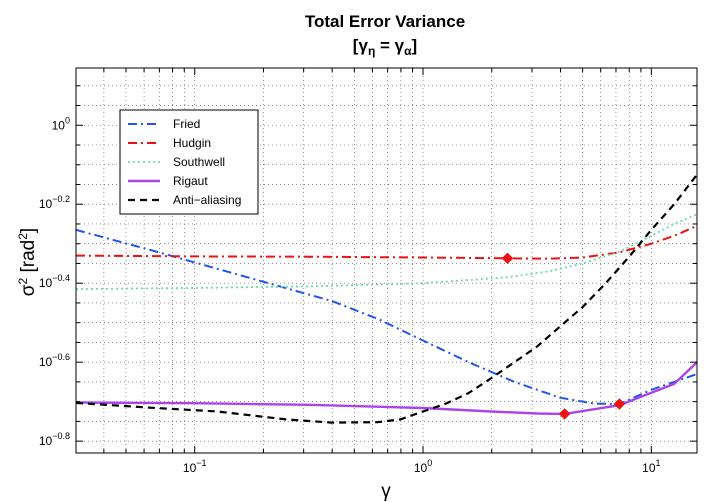 This screenshot has height=502, width=704. What do you see at coordinates (67, 120) in the screenshot?
I see `y-tick-label-exp: 0` at bounding box center [67, 120].